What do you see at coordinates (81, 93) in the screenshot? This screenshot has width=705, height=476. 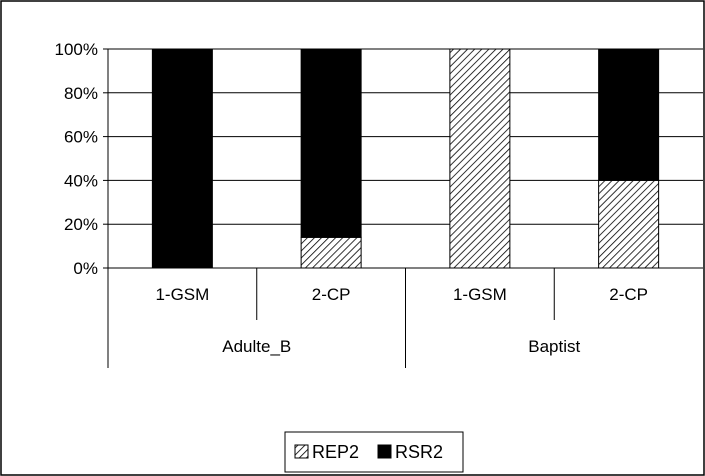 I see `y-tick-label: 80%` at bounding box center [81, 93].